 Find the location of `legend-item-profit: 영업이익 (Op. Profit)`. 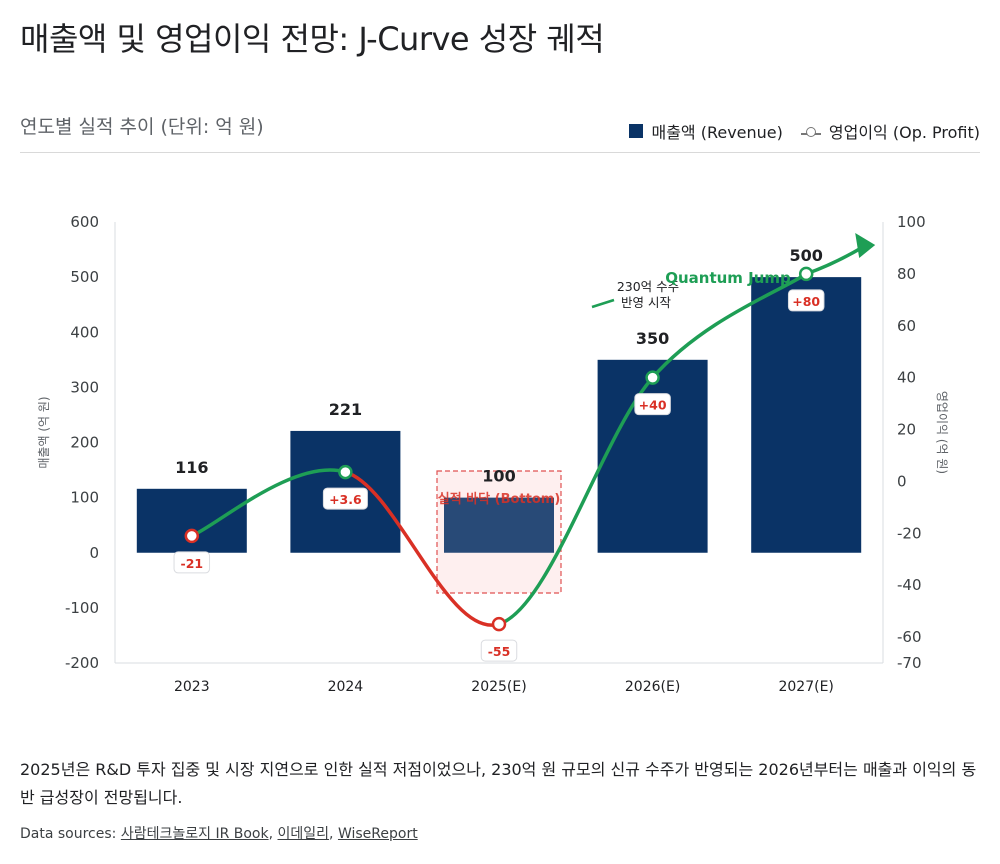

legend-item-profit: 영업이익 (Op. Profit) is located at coordinates (890, 131).